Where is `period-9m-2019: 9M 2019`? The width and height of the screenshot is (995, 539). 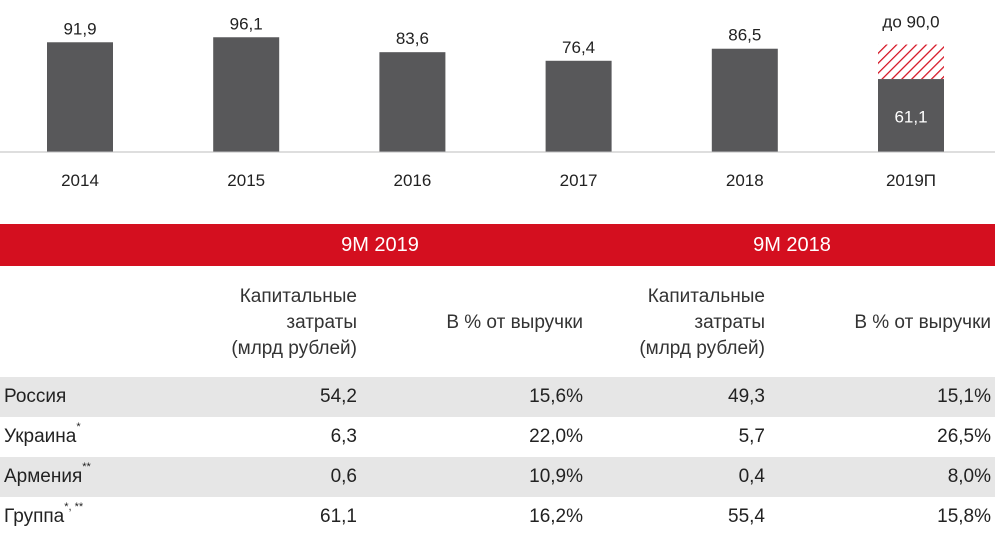
period-9m-2019: 9M 2019 is located at coordinates (380, 245).